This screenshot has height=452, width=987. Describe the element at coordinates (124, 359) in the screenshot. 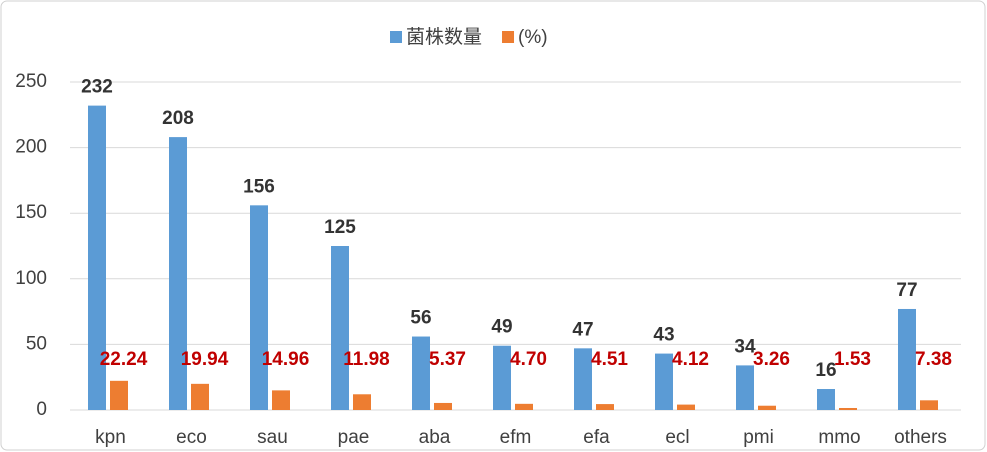

I see `data-label: 22.24` at that location.